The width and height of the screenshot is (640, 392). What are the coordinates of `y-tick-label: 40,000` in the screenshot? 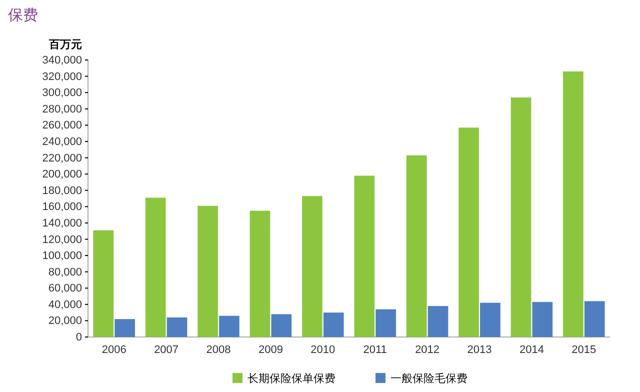 It's located at (65, 304).